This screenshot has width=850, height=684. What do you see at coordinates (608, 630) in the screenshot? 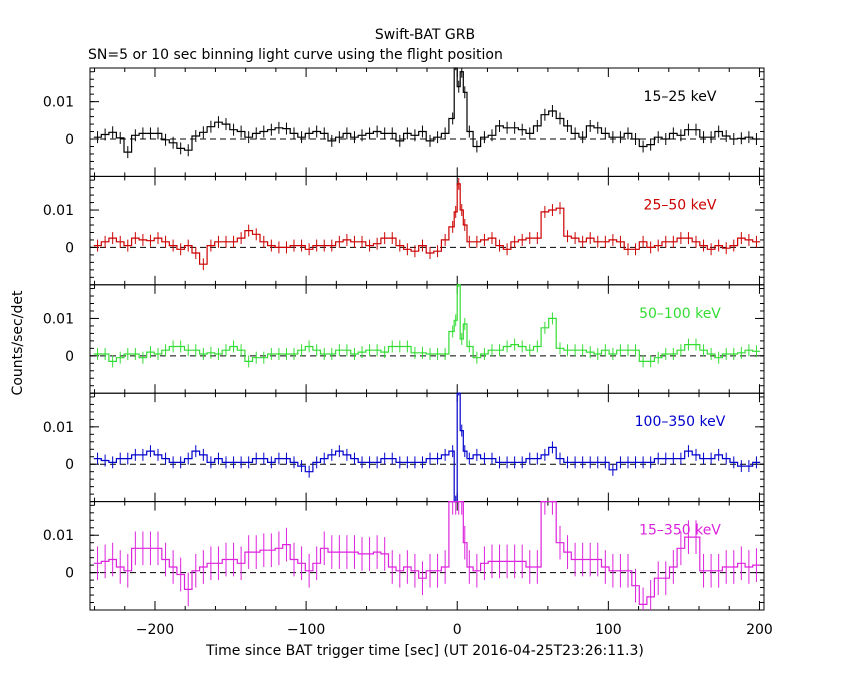
I see `x-tick-label: 100` at bounding box center [608, 630].